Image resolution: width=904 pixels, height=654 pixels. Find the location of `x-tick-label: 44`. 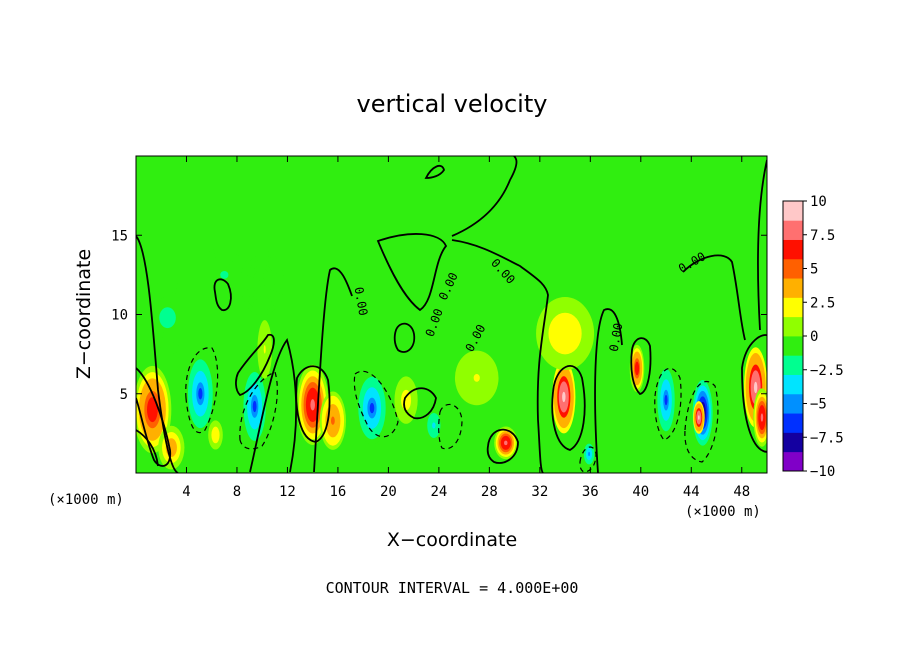

x-tick-label: 44 is located at coordinates (691, 492).